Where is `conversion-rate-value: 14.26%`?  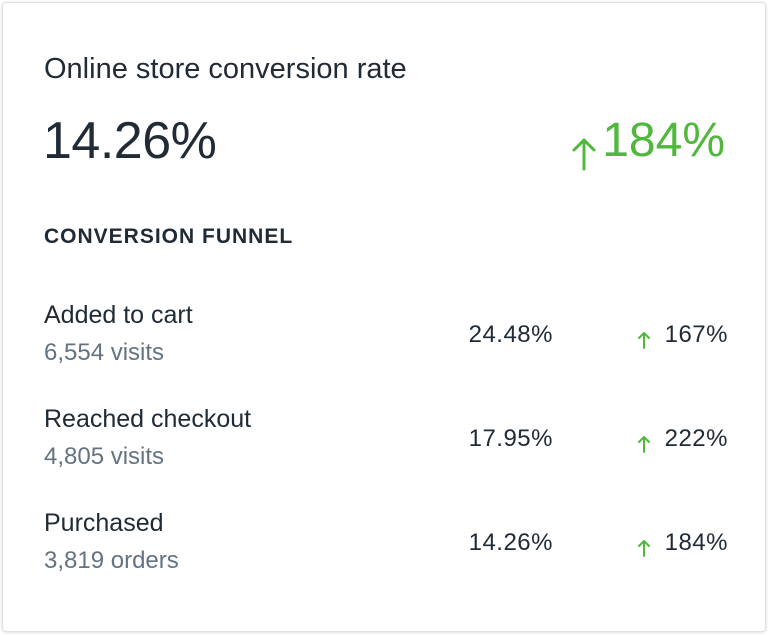 conversion-rate-value: 14.26% is located at coordinates (130, 141).